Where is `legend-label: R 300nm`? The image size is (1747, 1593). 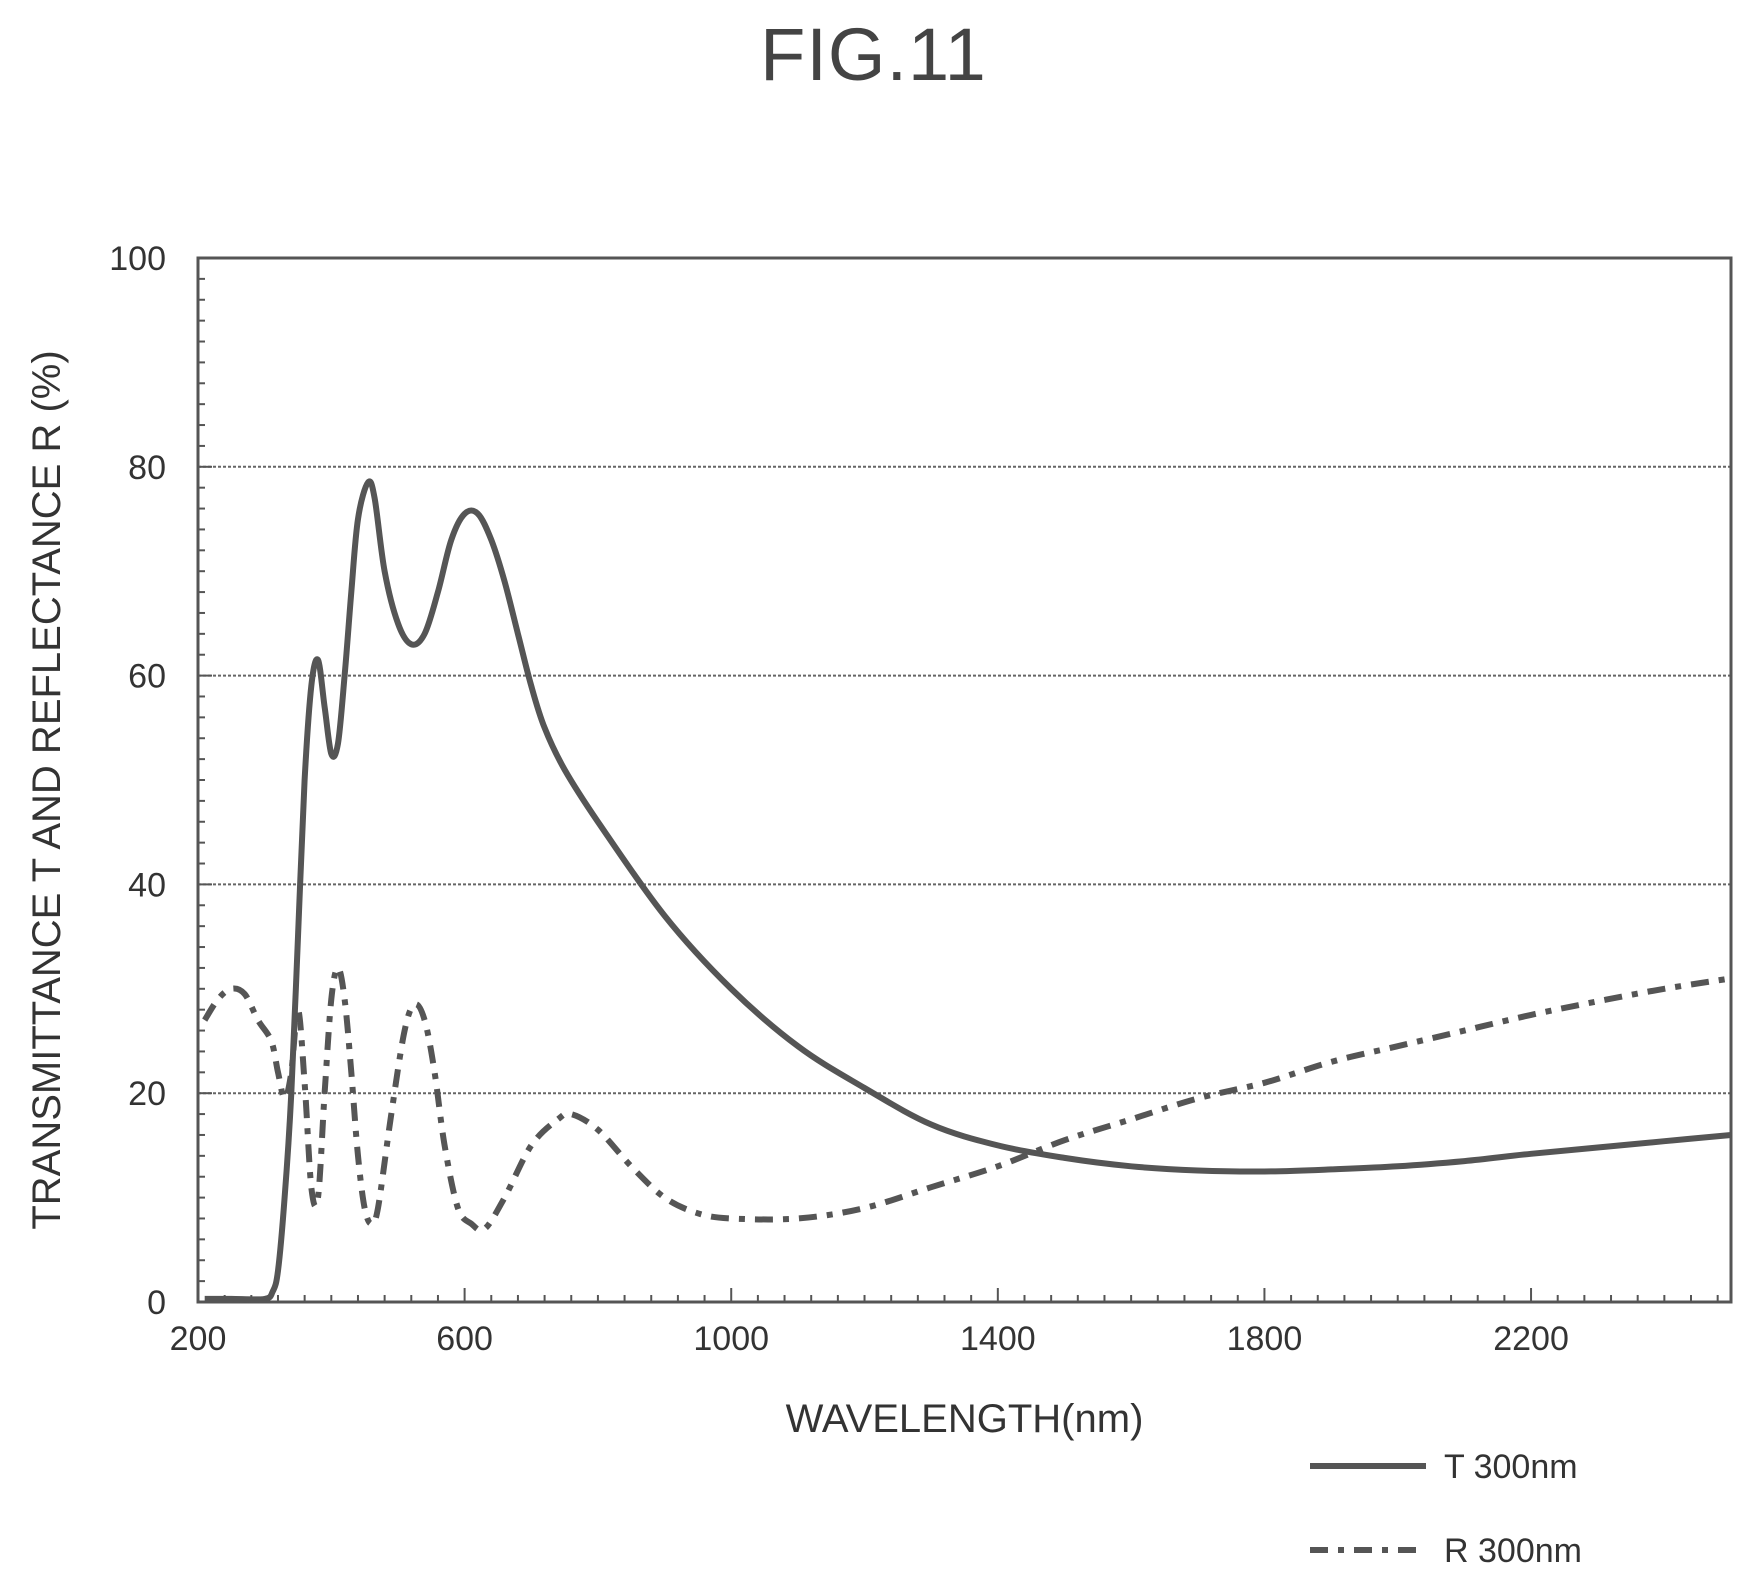
legend-label: R 300nm is located at coordinates (1513, 1551).